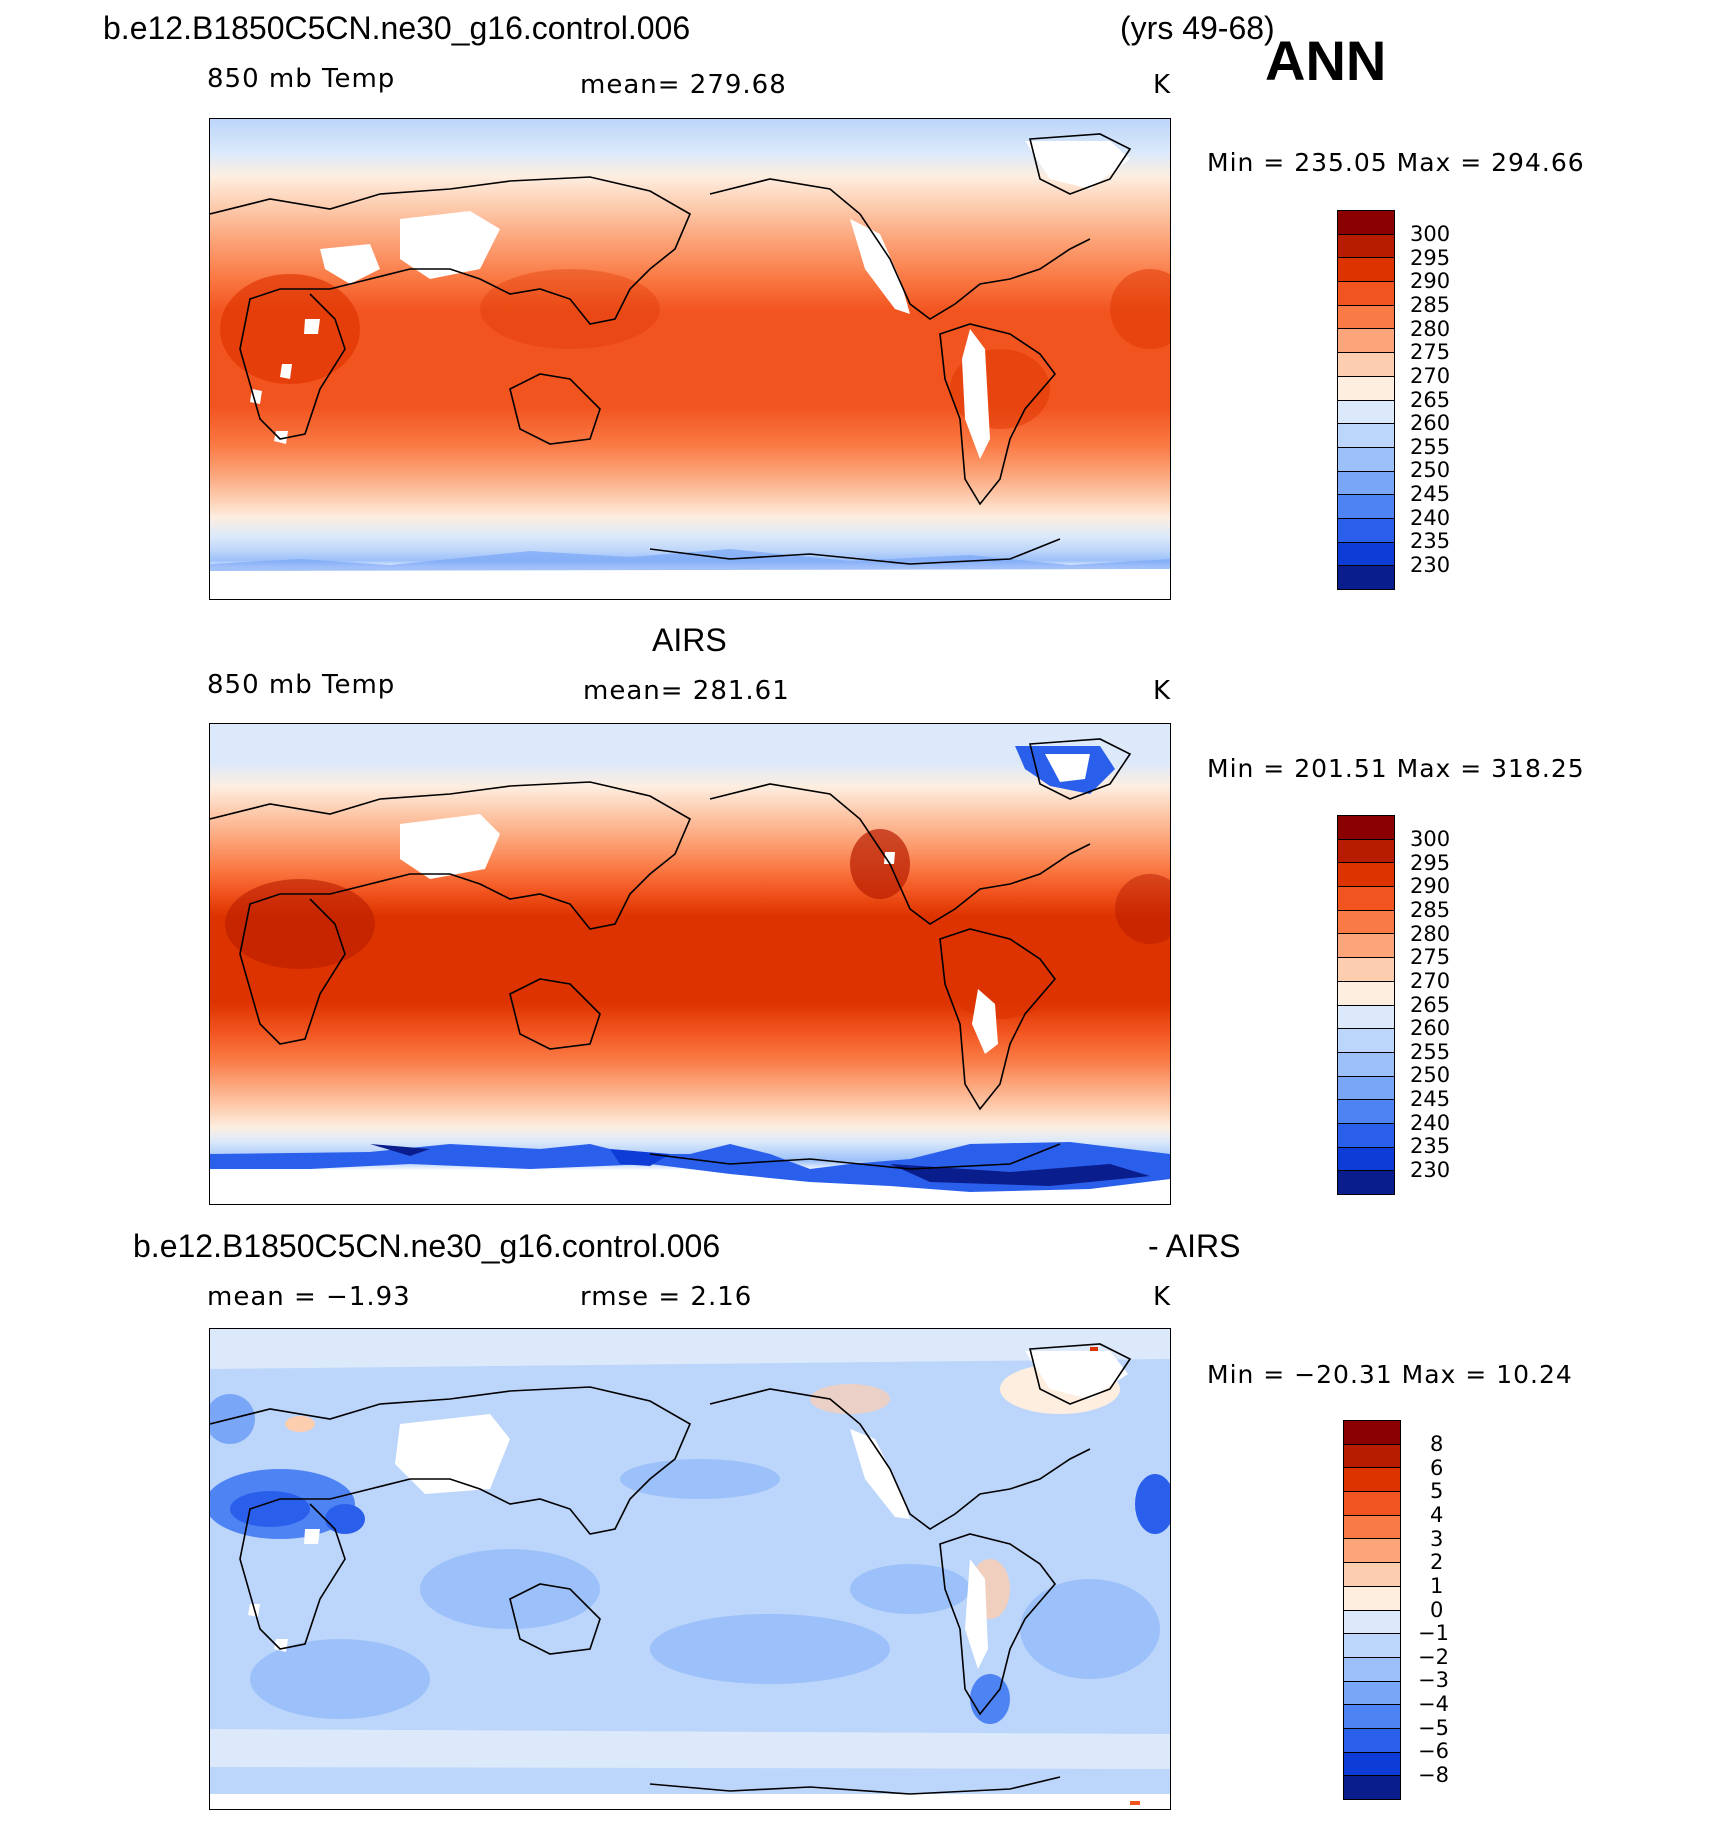 This screenshot has height=1836, width=1710. I want to click on colorbar-tick-label: 240, so click(1430, 518).